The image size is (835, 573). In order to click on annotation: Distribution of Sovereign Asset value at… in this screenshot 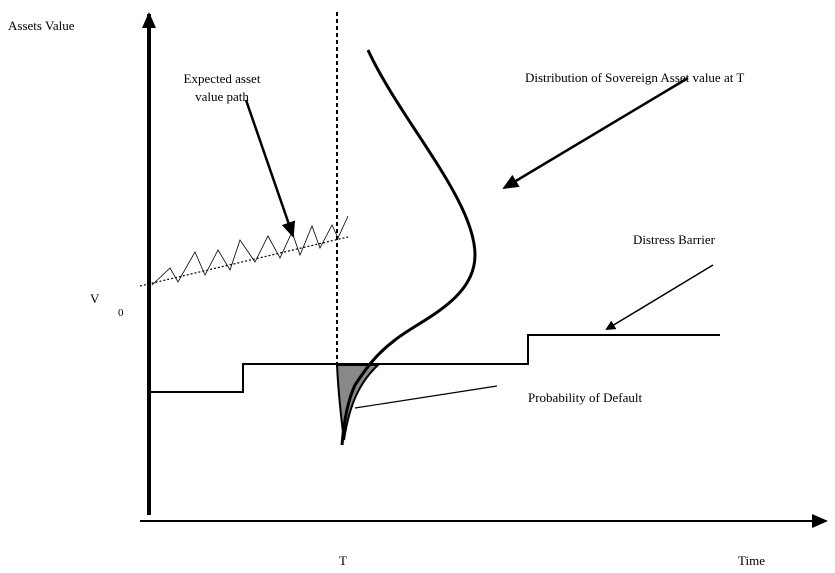, I will do `click(634, 77)`.